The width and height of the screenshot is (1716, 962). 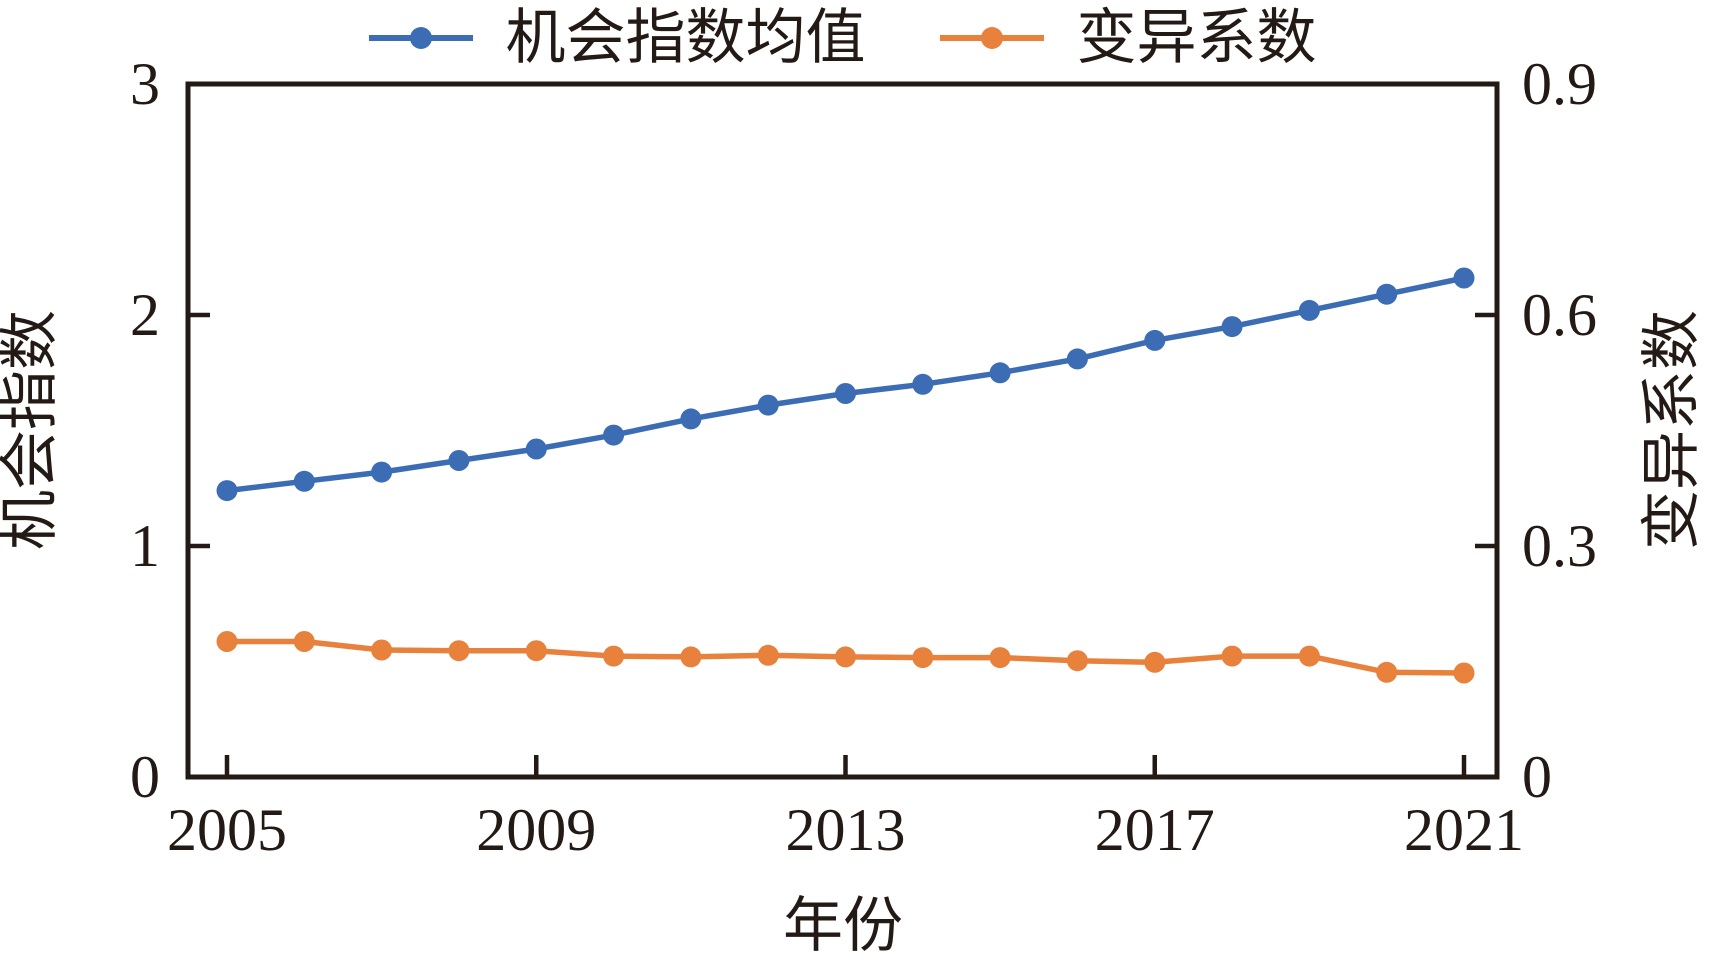 I want to click on legend-item-coefficient-of-variation: 变异系数, so click(x=1128, y=38).